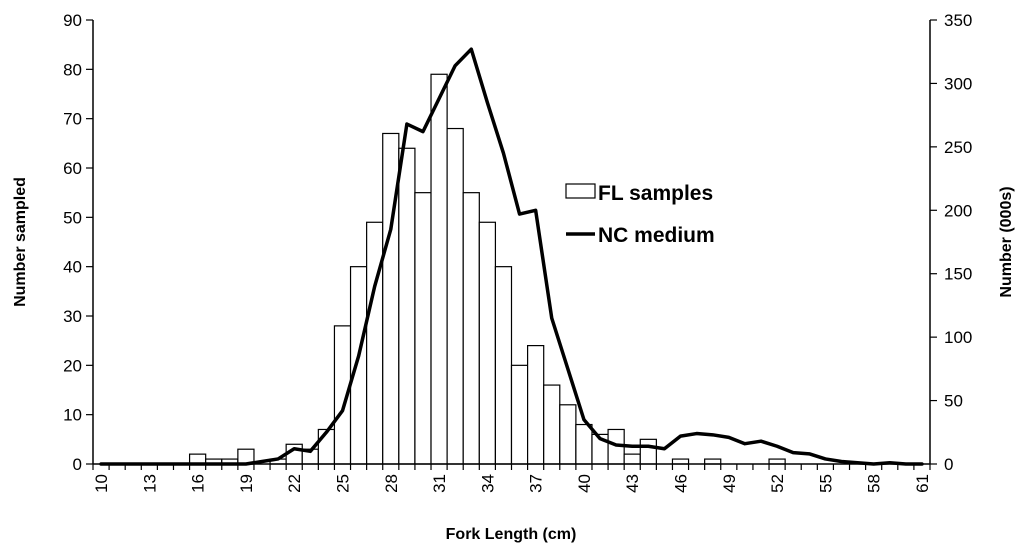 This screenshot has height=546, width=1025. I want to click on x-tick-label-52: 52, so click(777, 483).